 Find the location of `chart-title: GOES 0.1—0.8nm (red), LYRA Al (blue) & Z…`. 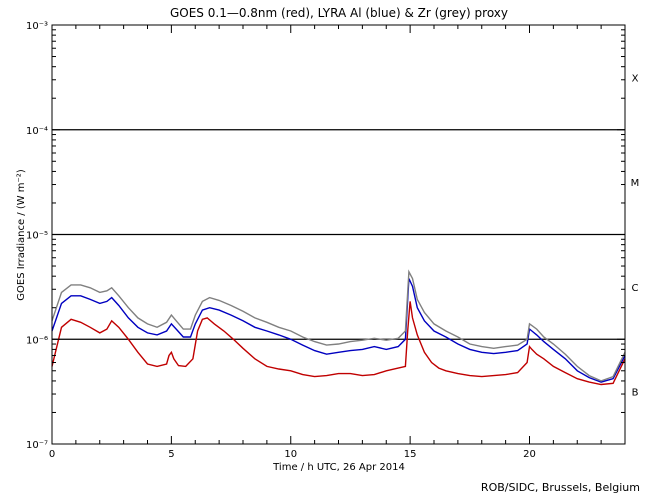

chart-title: GOES 0.1—0.8nm (red), LYRA Al (blue) & Z… is located at coordinates (339, 13).